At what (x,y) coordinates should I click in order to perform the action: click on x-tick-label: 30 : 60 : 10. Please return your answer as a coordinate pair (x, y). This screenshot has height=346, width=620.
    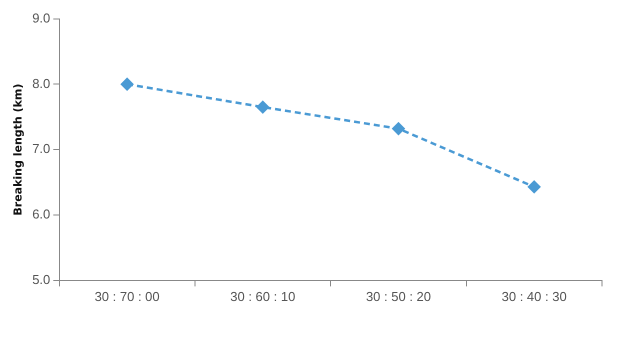
    Looking at the image, I should click on (263, 296).